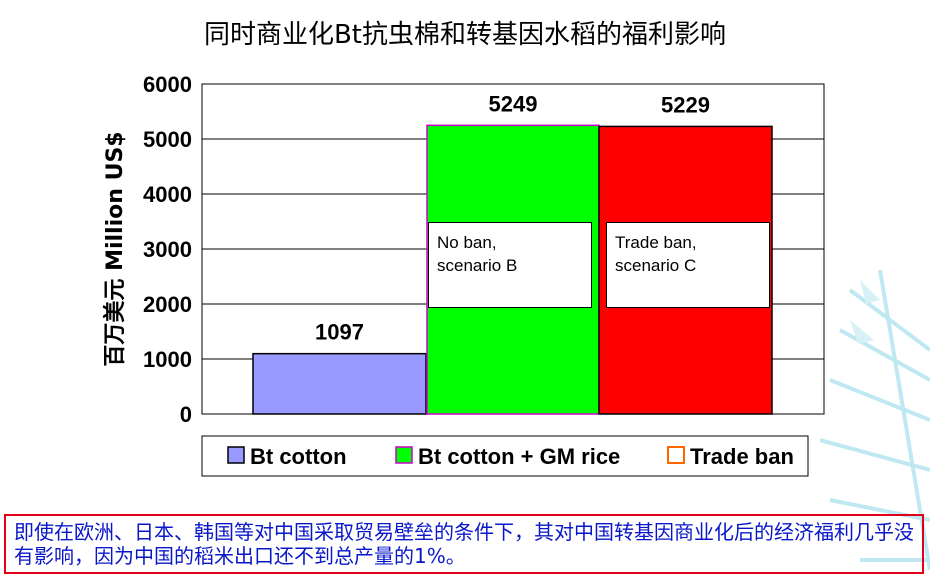 The image size is (930, 577). I want to click on y-tick-label: 0, so click(186, 414).